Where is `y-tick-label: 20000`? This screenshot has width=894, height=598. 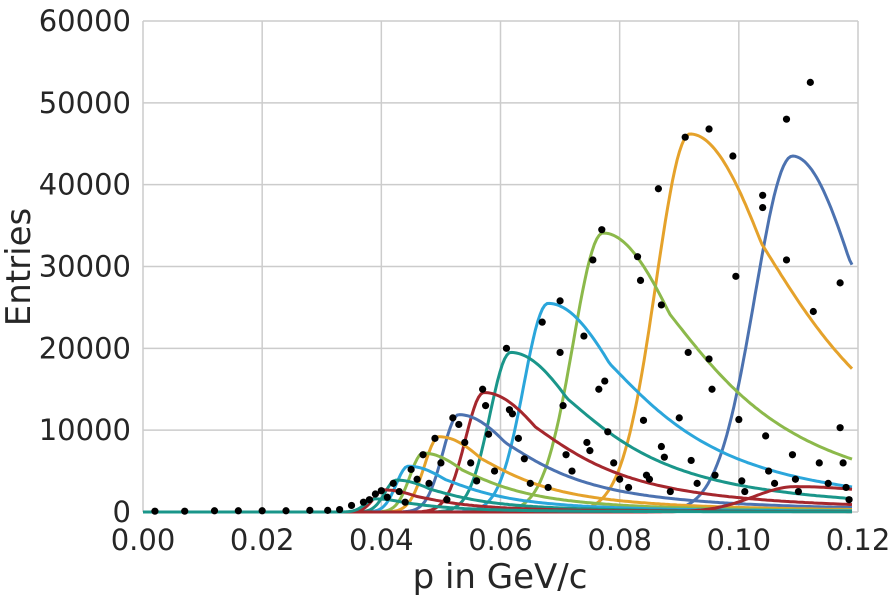 y-tick-label: 20000 is located at coordinates (85, 348).